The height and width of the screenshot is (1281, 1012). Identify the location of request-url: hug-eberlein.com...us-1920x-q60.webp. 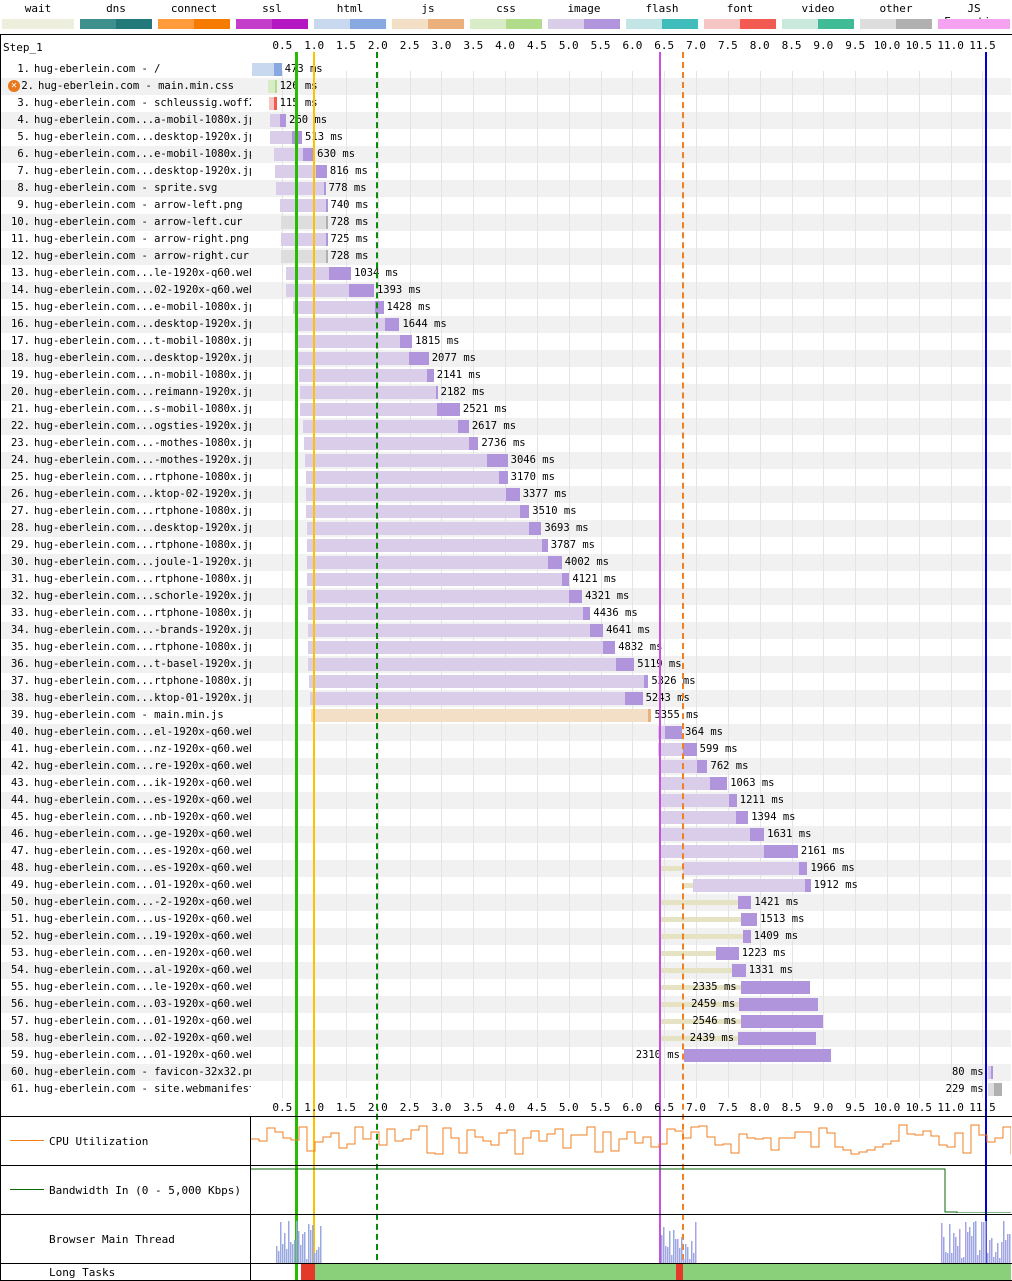
(142, 919).